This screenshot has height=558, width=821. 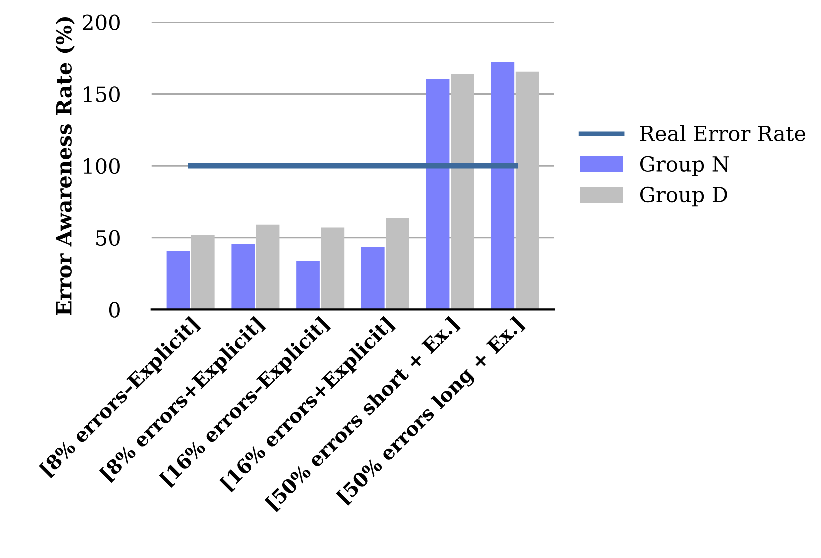 I want to click on legend-label: Group N, so click(x=685, y=166).